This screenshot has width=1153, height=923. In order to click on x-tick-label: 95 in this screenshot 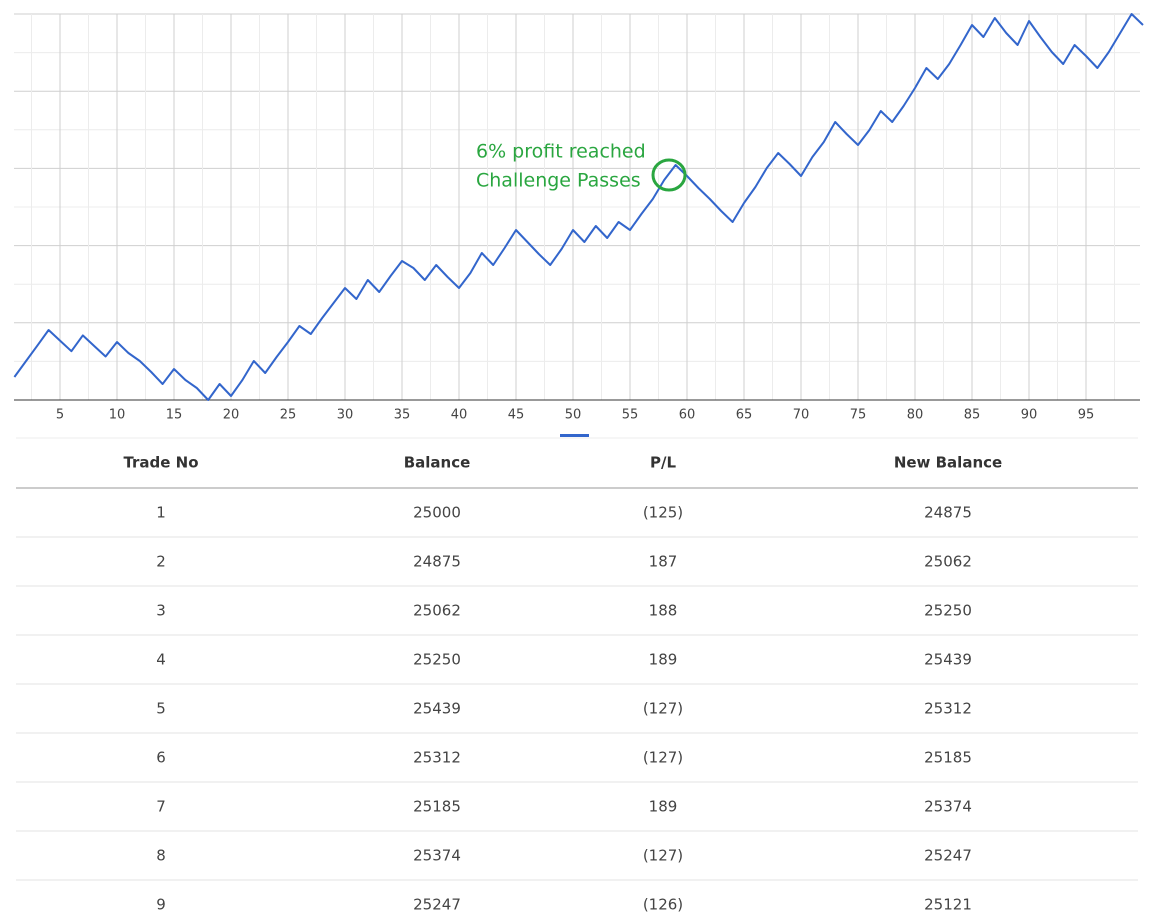, I will do `click(1086, 415)`.